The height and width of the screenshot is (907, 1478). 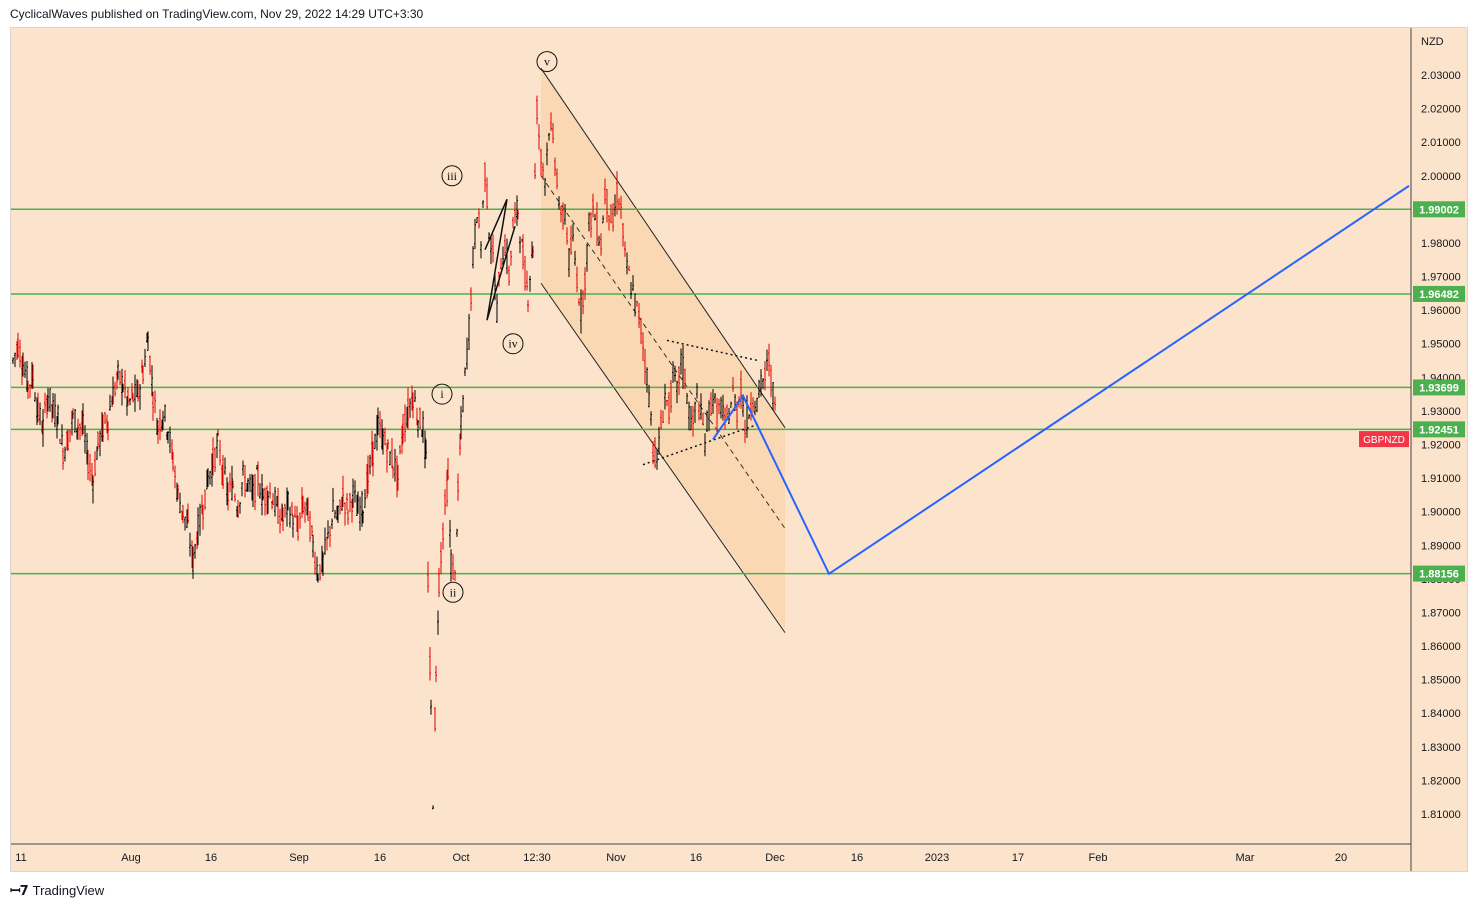 What do you see at coordinates (1441, 781) in the screenshot?
I see `y-tick-label: 1.82000` at bounding box center [1441, 781].